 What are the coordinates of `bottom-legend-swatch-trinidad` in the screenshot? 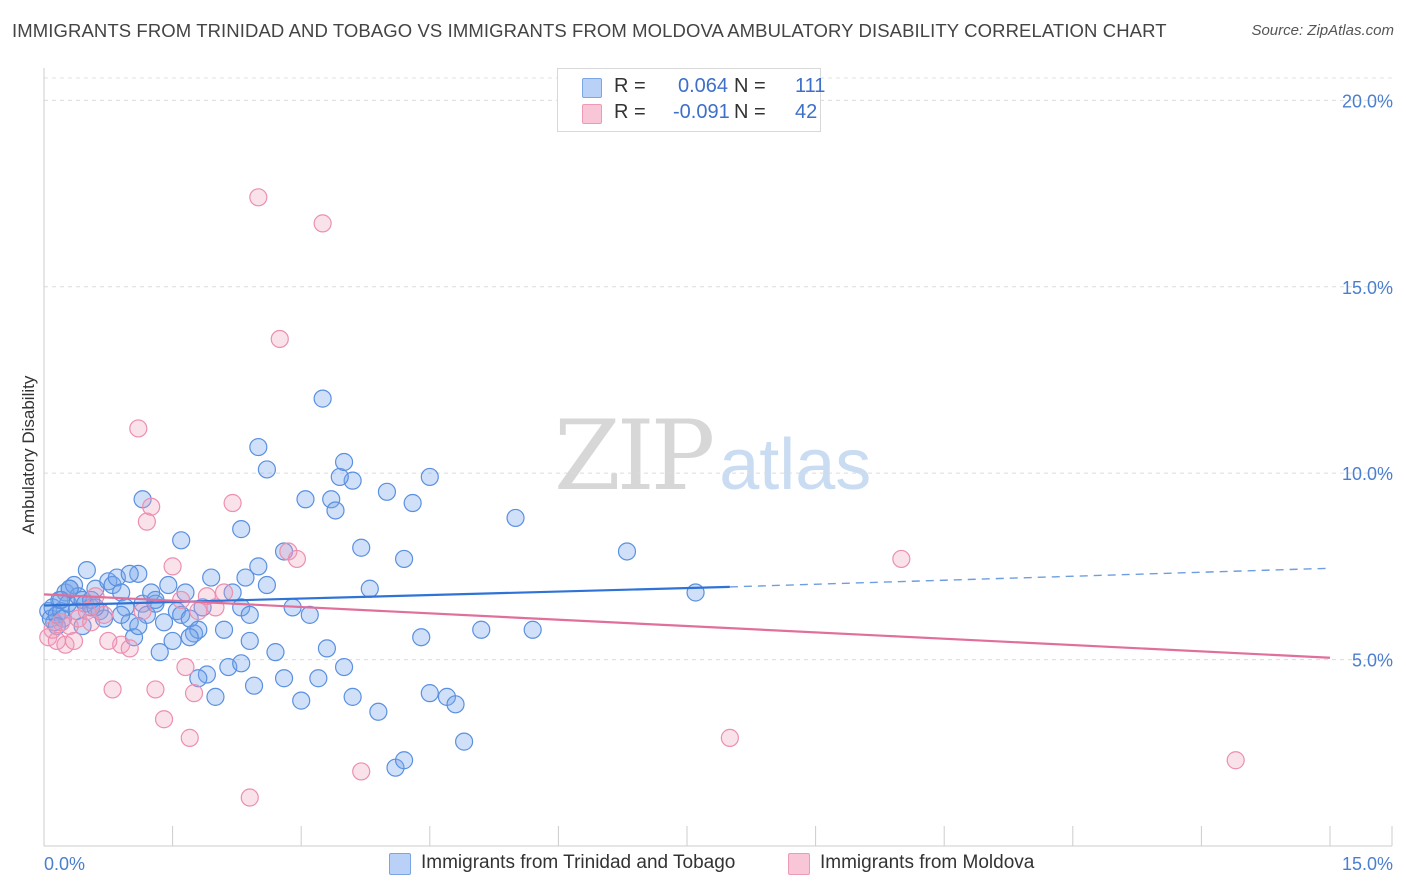 It's located at (400, 864).